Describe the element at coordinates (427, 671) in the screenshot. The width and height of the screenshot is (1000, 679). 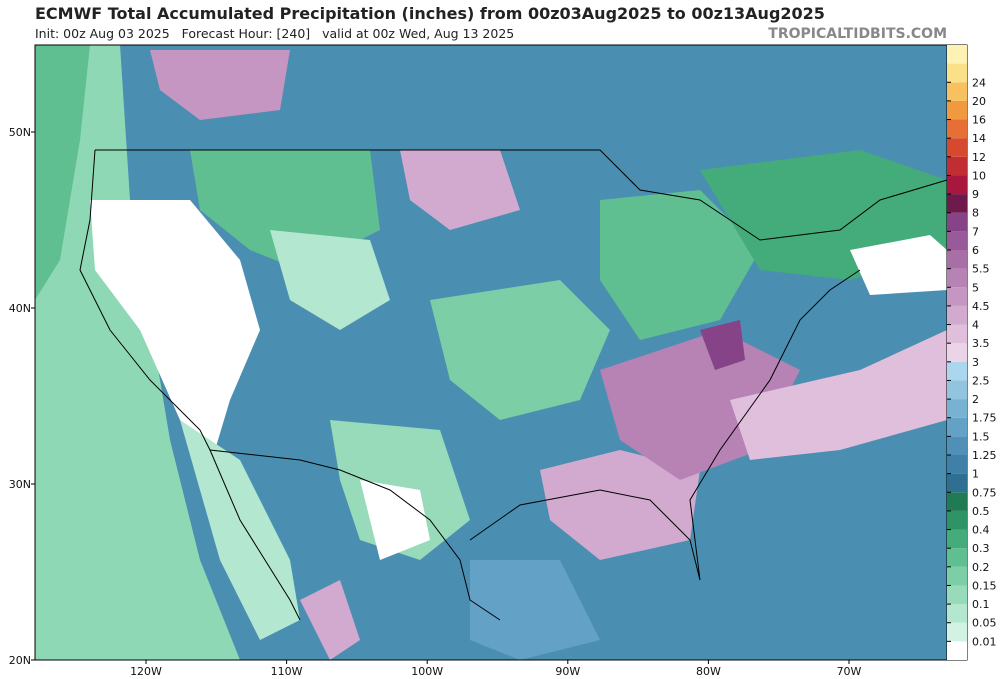
I see `lon-label: 100W` at that location.